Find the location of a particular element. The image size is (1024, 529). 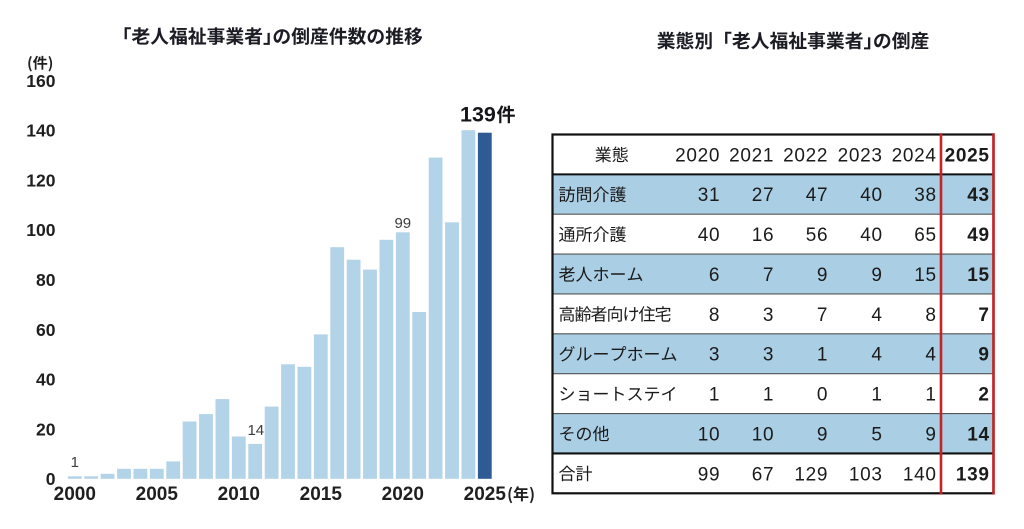

svg-text: 2023 is located at coordinates (860, 155).